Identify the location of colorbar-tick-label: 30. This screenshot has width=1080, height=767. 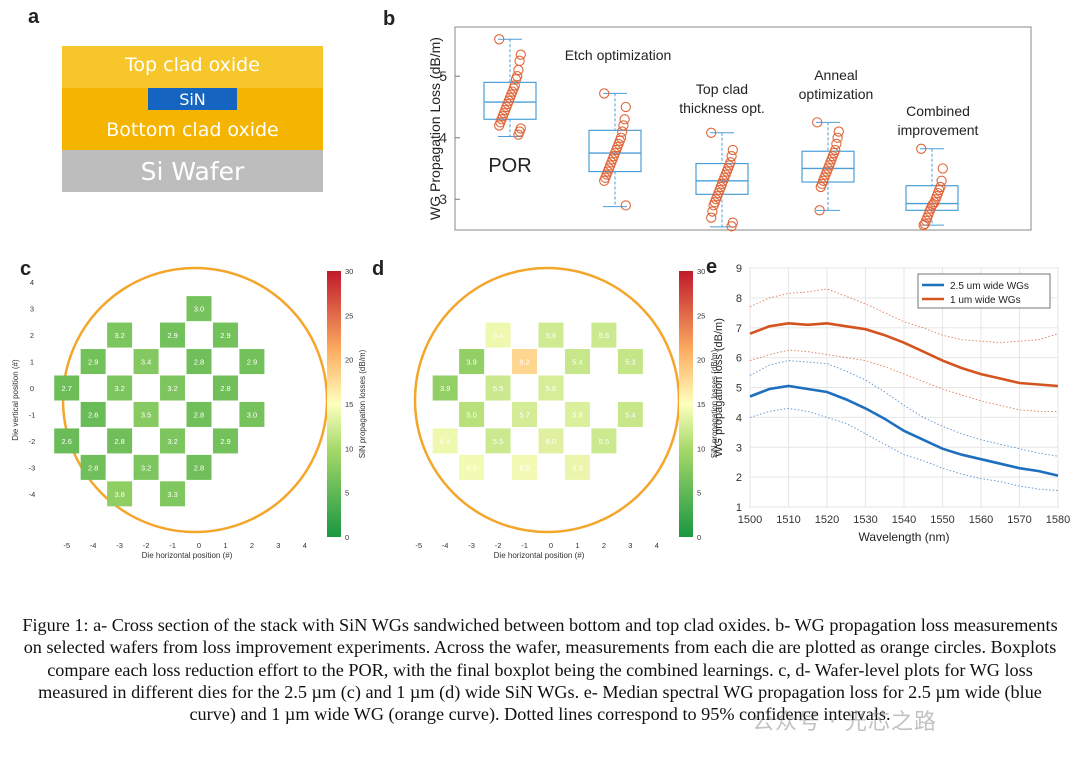
(349, 271).